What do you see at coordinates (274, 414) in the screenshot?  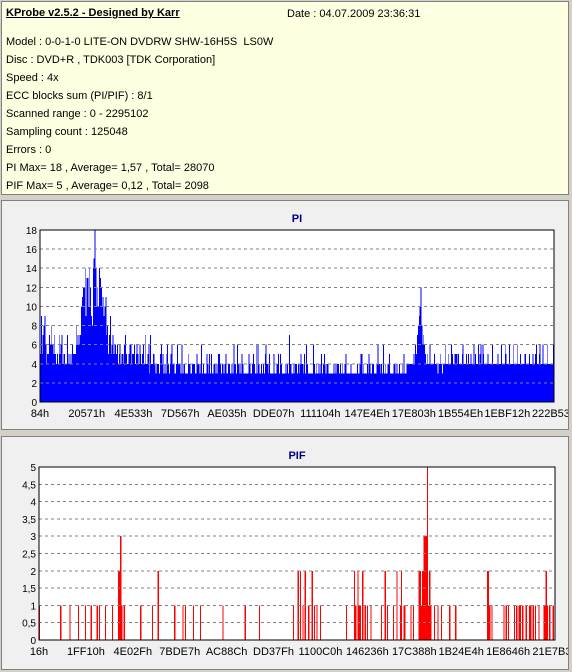 I see `pi-xtick-label: DDE07h` at bounding box center [274, 414].